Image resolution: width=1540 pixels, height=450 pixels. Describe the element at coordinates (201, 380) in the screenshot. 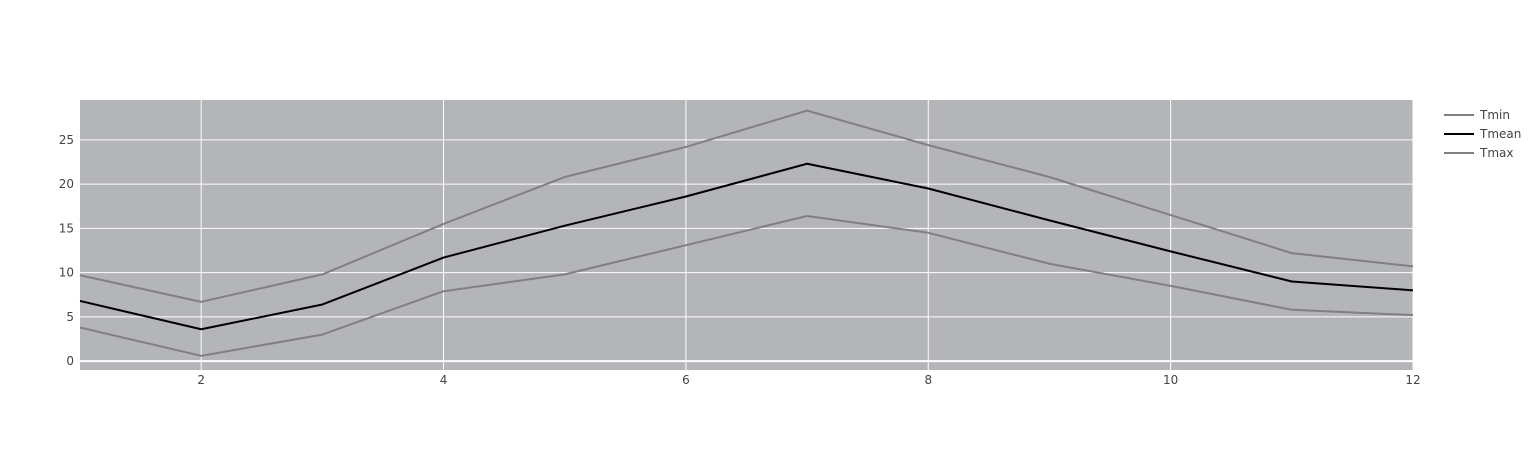

I see `x-tick-label: 2` at that location.